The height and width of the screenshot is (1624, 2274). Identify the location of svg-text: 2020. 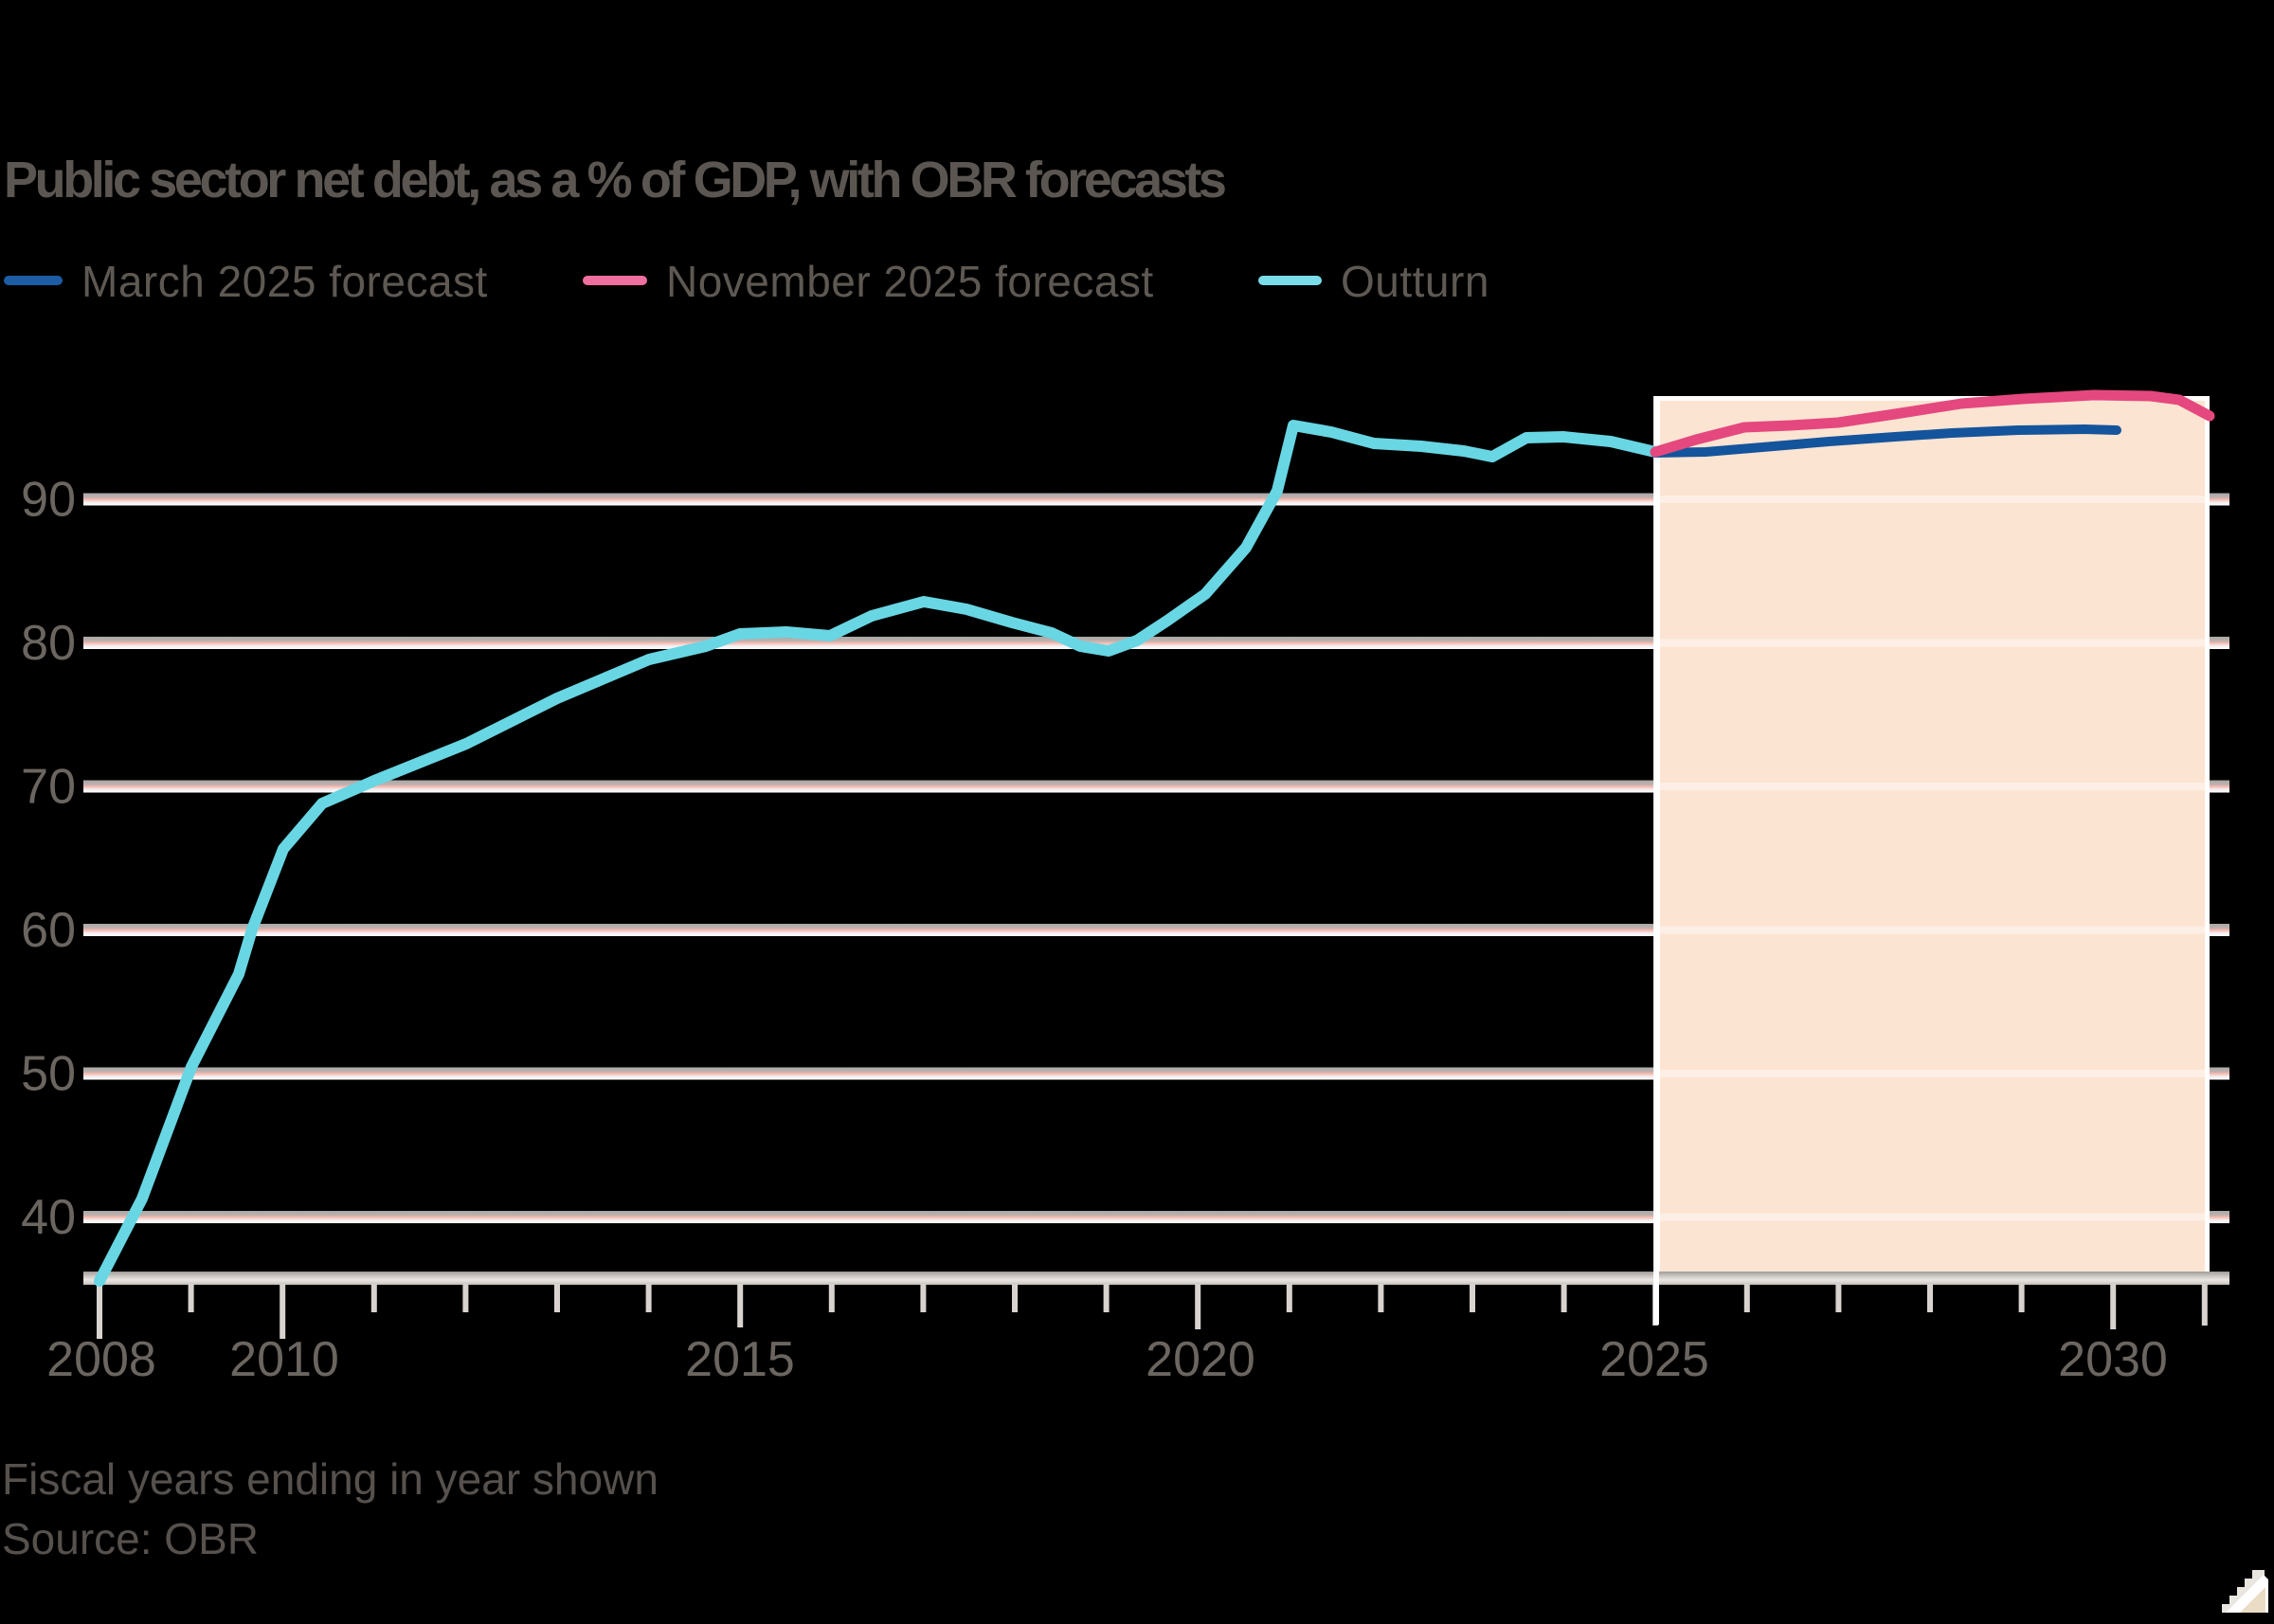
(1200, 1359).